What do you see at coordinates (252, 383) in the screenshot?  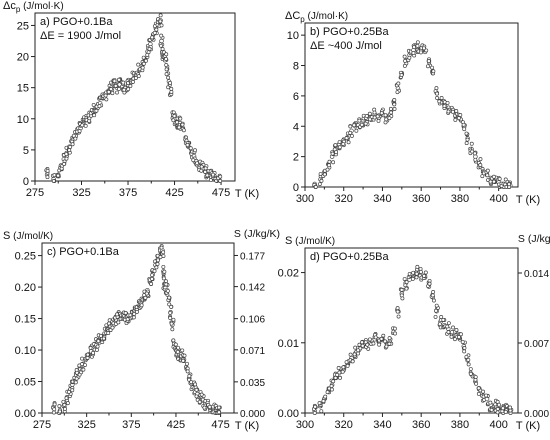 I see `right-y-tick-label: 0.035` at bounding box center [252, 383].